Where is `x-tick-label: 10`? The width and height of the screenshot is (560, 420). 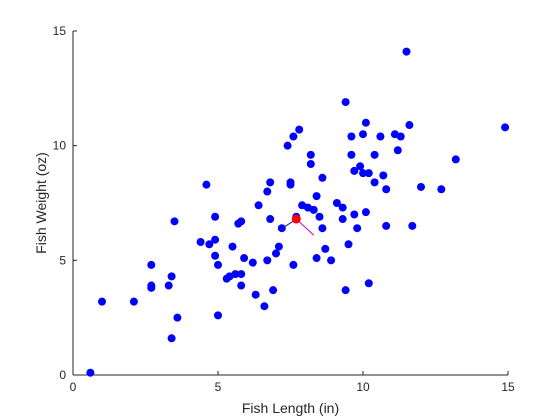
x-tick-label: 10 is located at coordinates (363, 387).